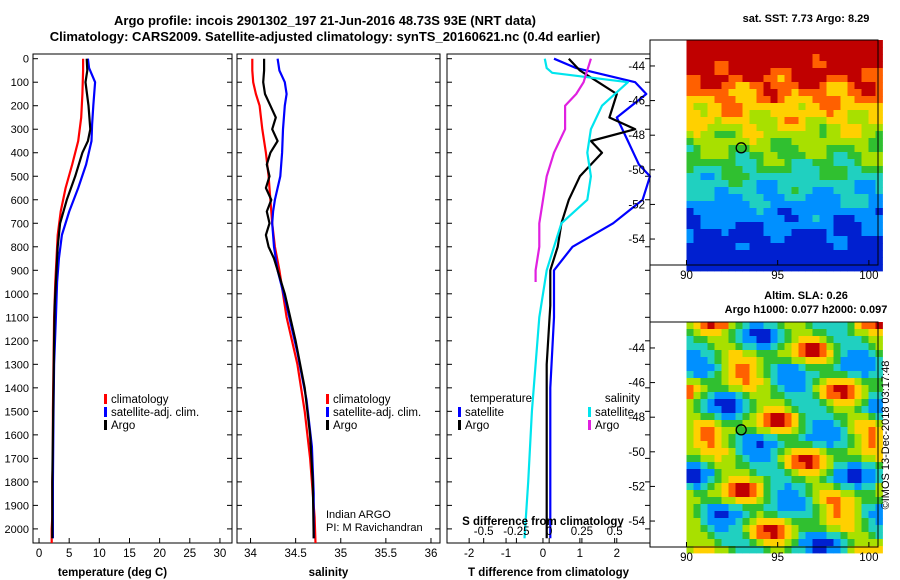  Describe the element at coordinates (469, 554) in the screenshot. I see `x-tick-label: -2` at that location.